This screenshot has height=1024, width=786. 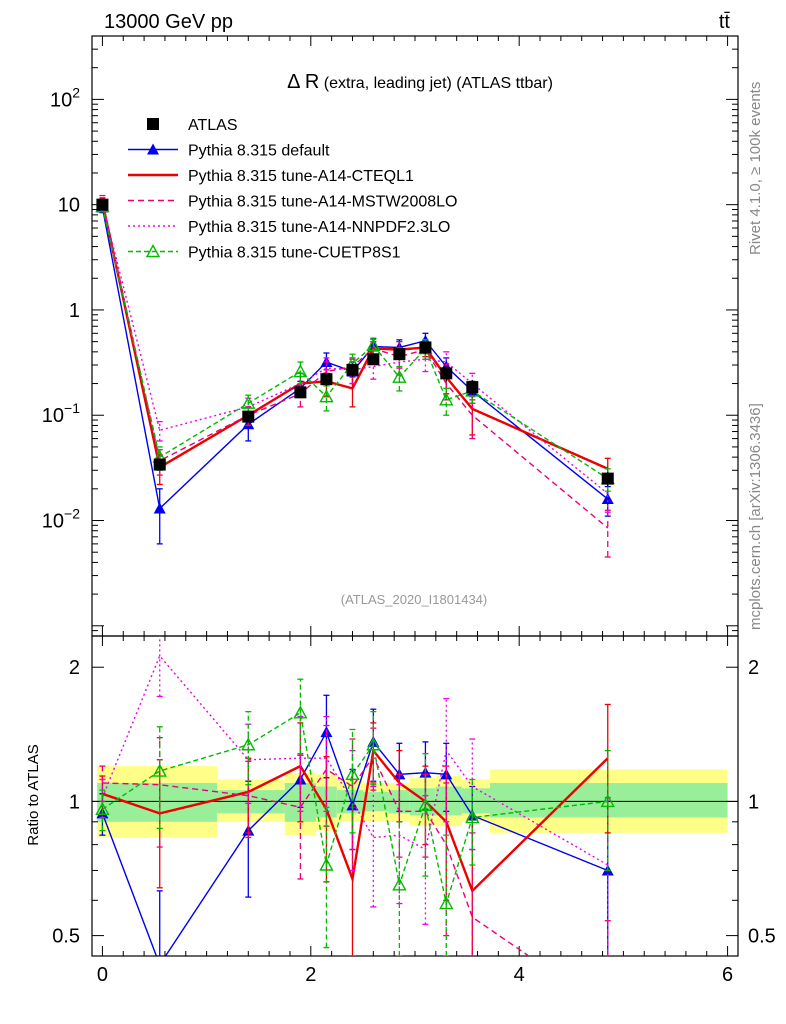 What do you see at coordinates (727, 975) in the screenshot?
I see `x-tick-label: 6` at bounding box center [727, 975].